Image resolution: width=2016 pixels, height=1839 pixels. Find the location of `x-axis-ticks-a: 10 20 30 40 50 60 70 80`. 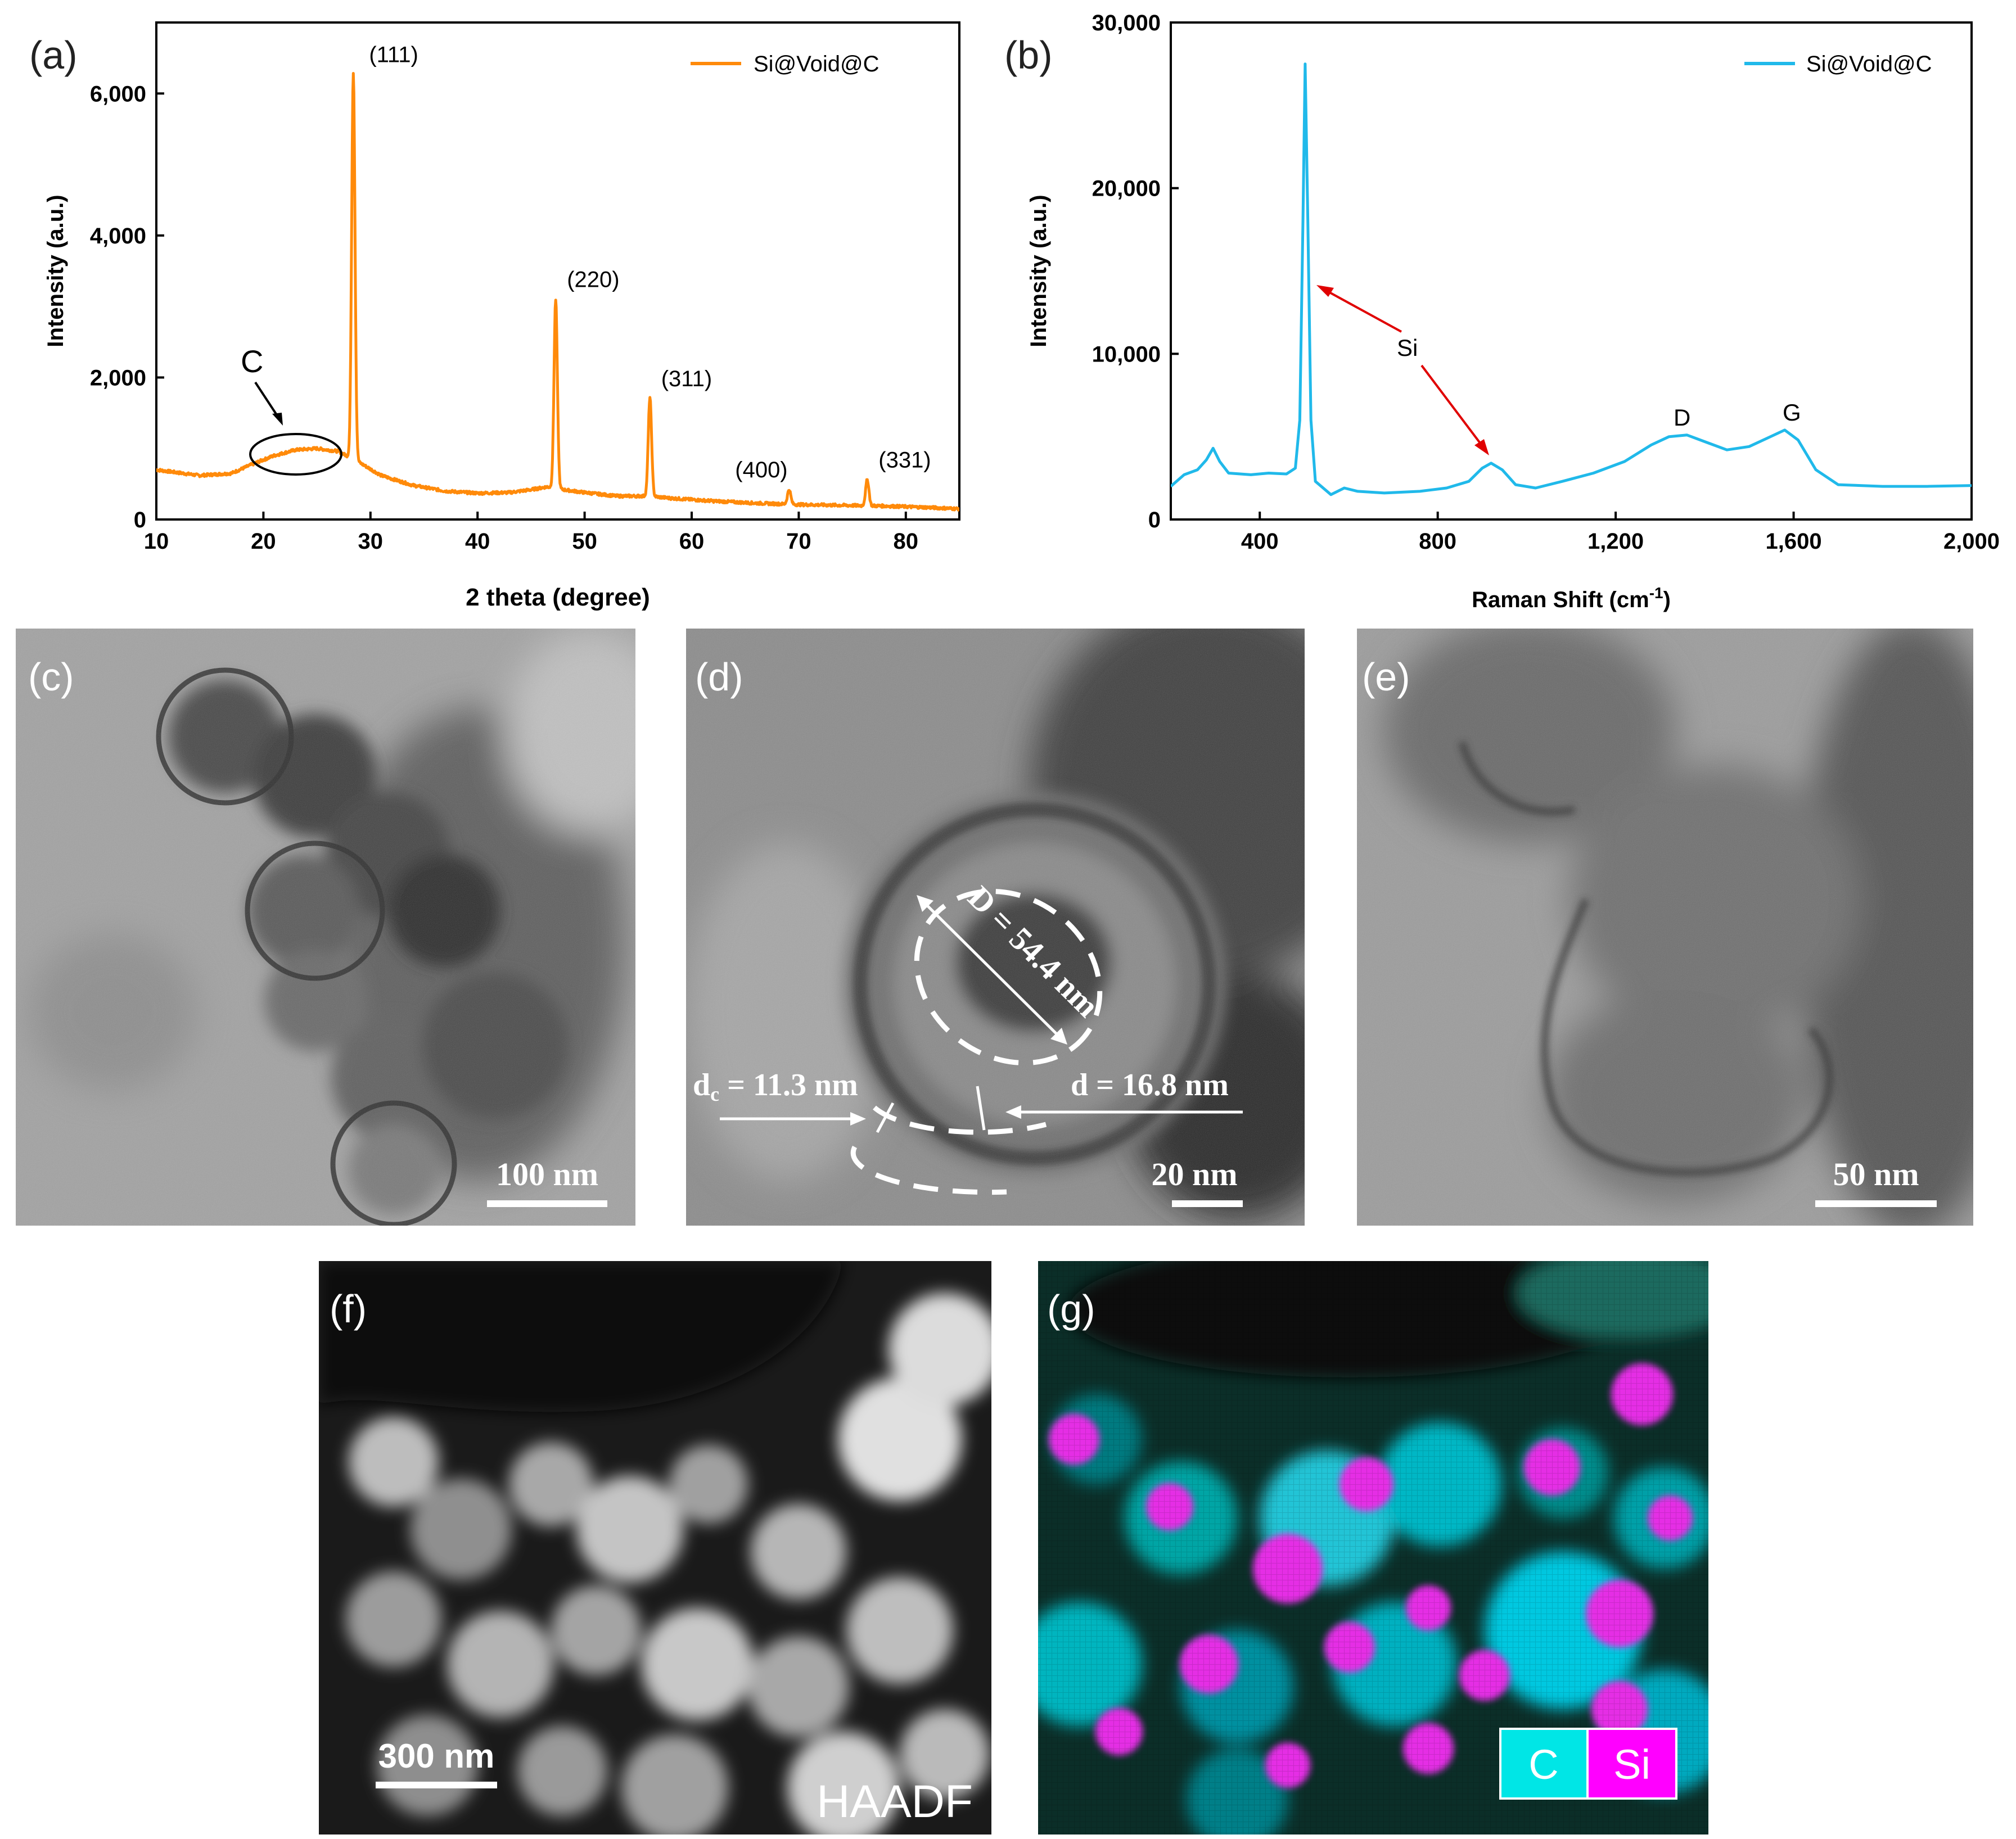

x-axis-ticks-a: 10 20 30 40 50 60 70 80 is located at coordinates (531, 533).